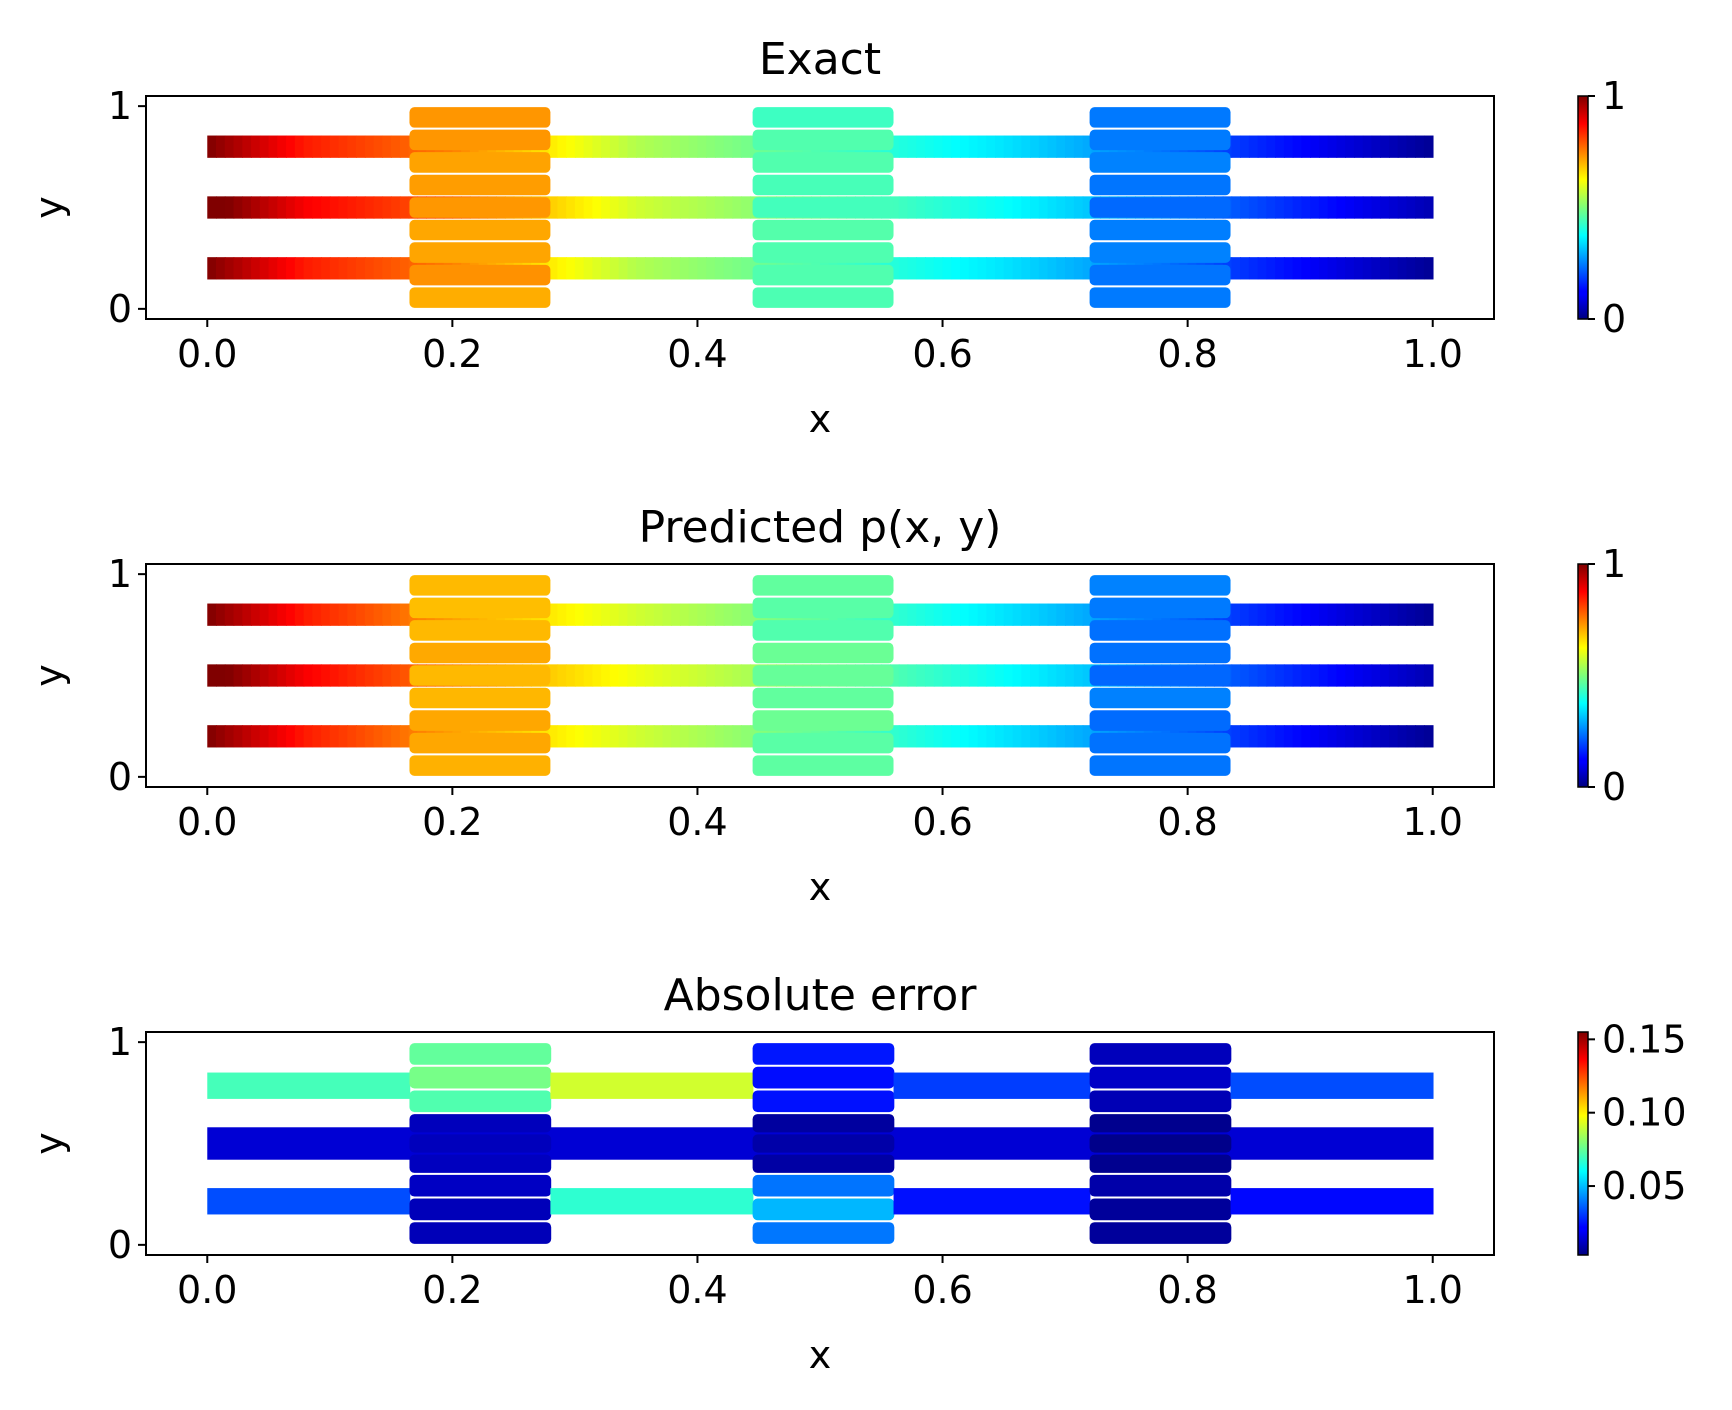 This screenshot has height=1410, width=1732. Describe the element at coordinates (820, 675) in the screenshot. I see `axes-frame` at that location.